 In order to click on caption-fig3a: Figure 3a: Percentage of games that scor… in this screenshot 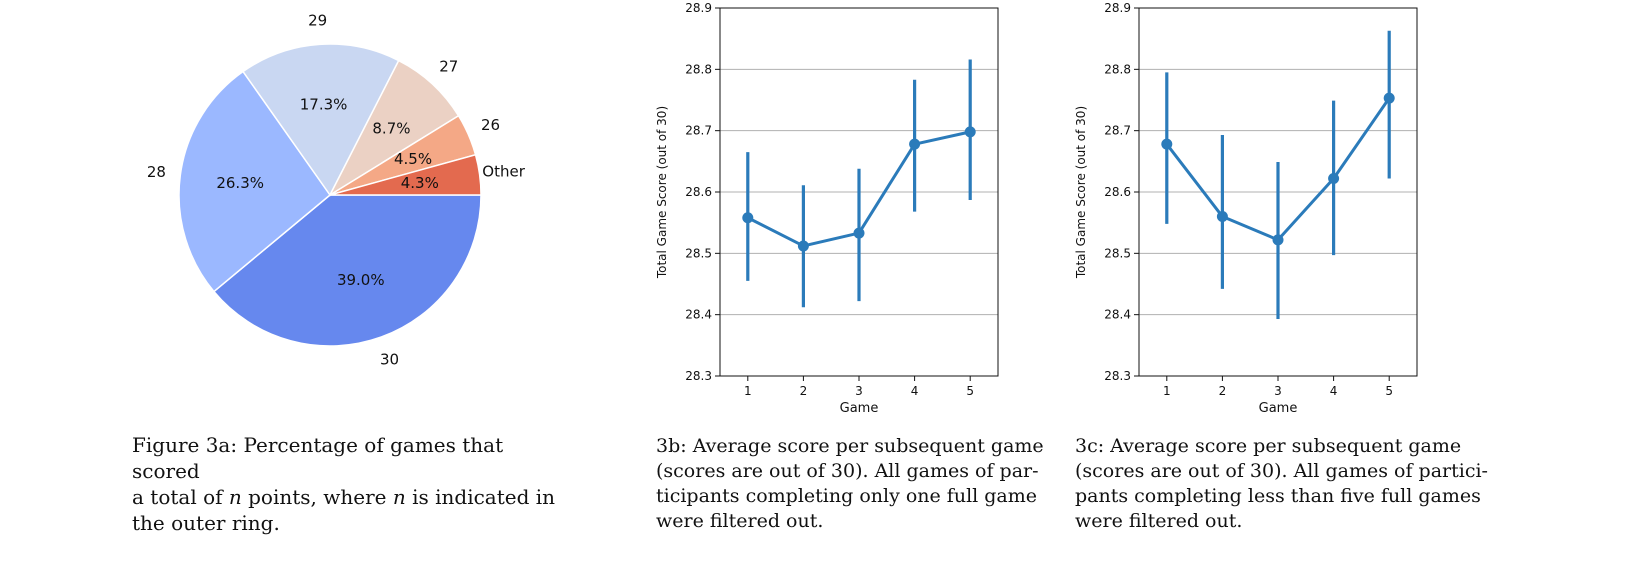, I will do `click(352, 484)`.